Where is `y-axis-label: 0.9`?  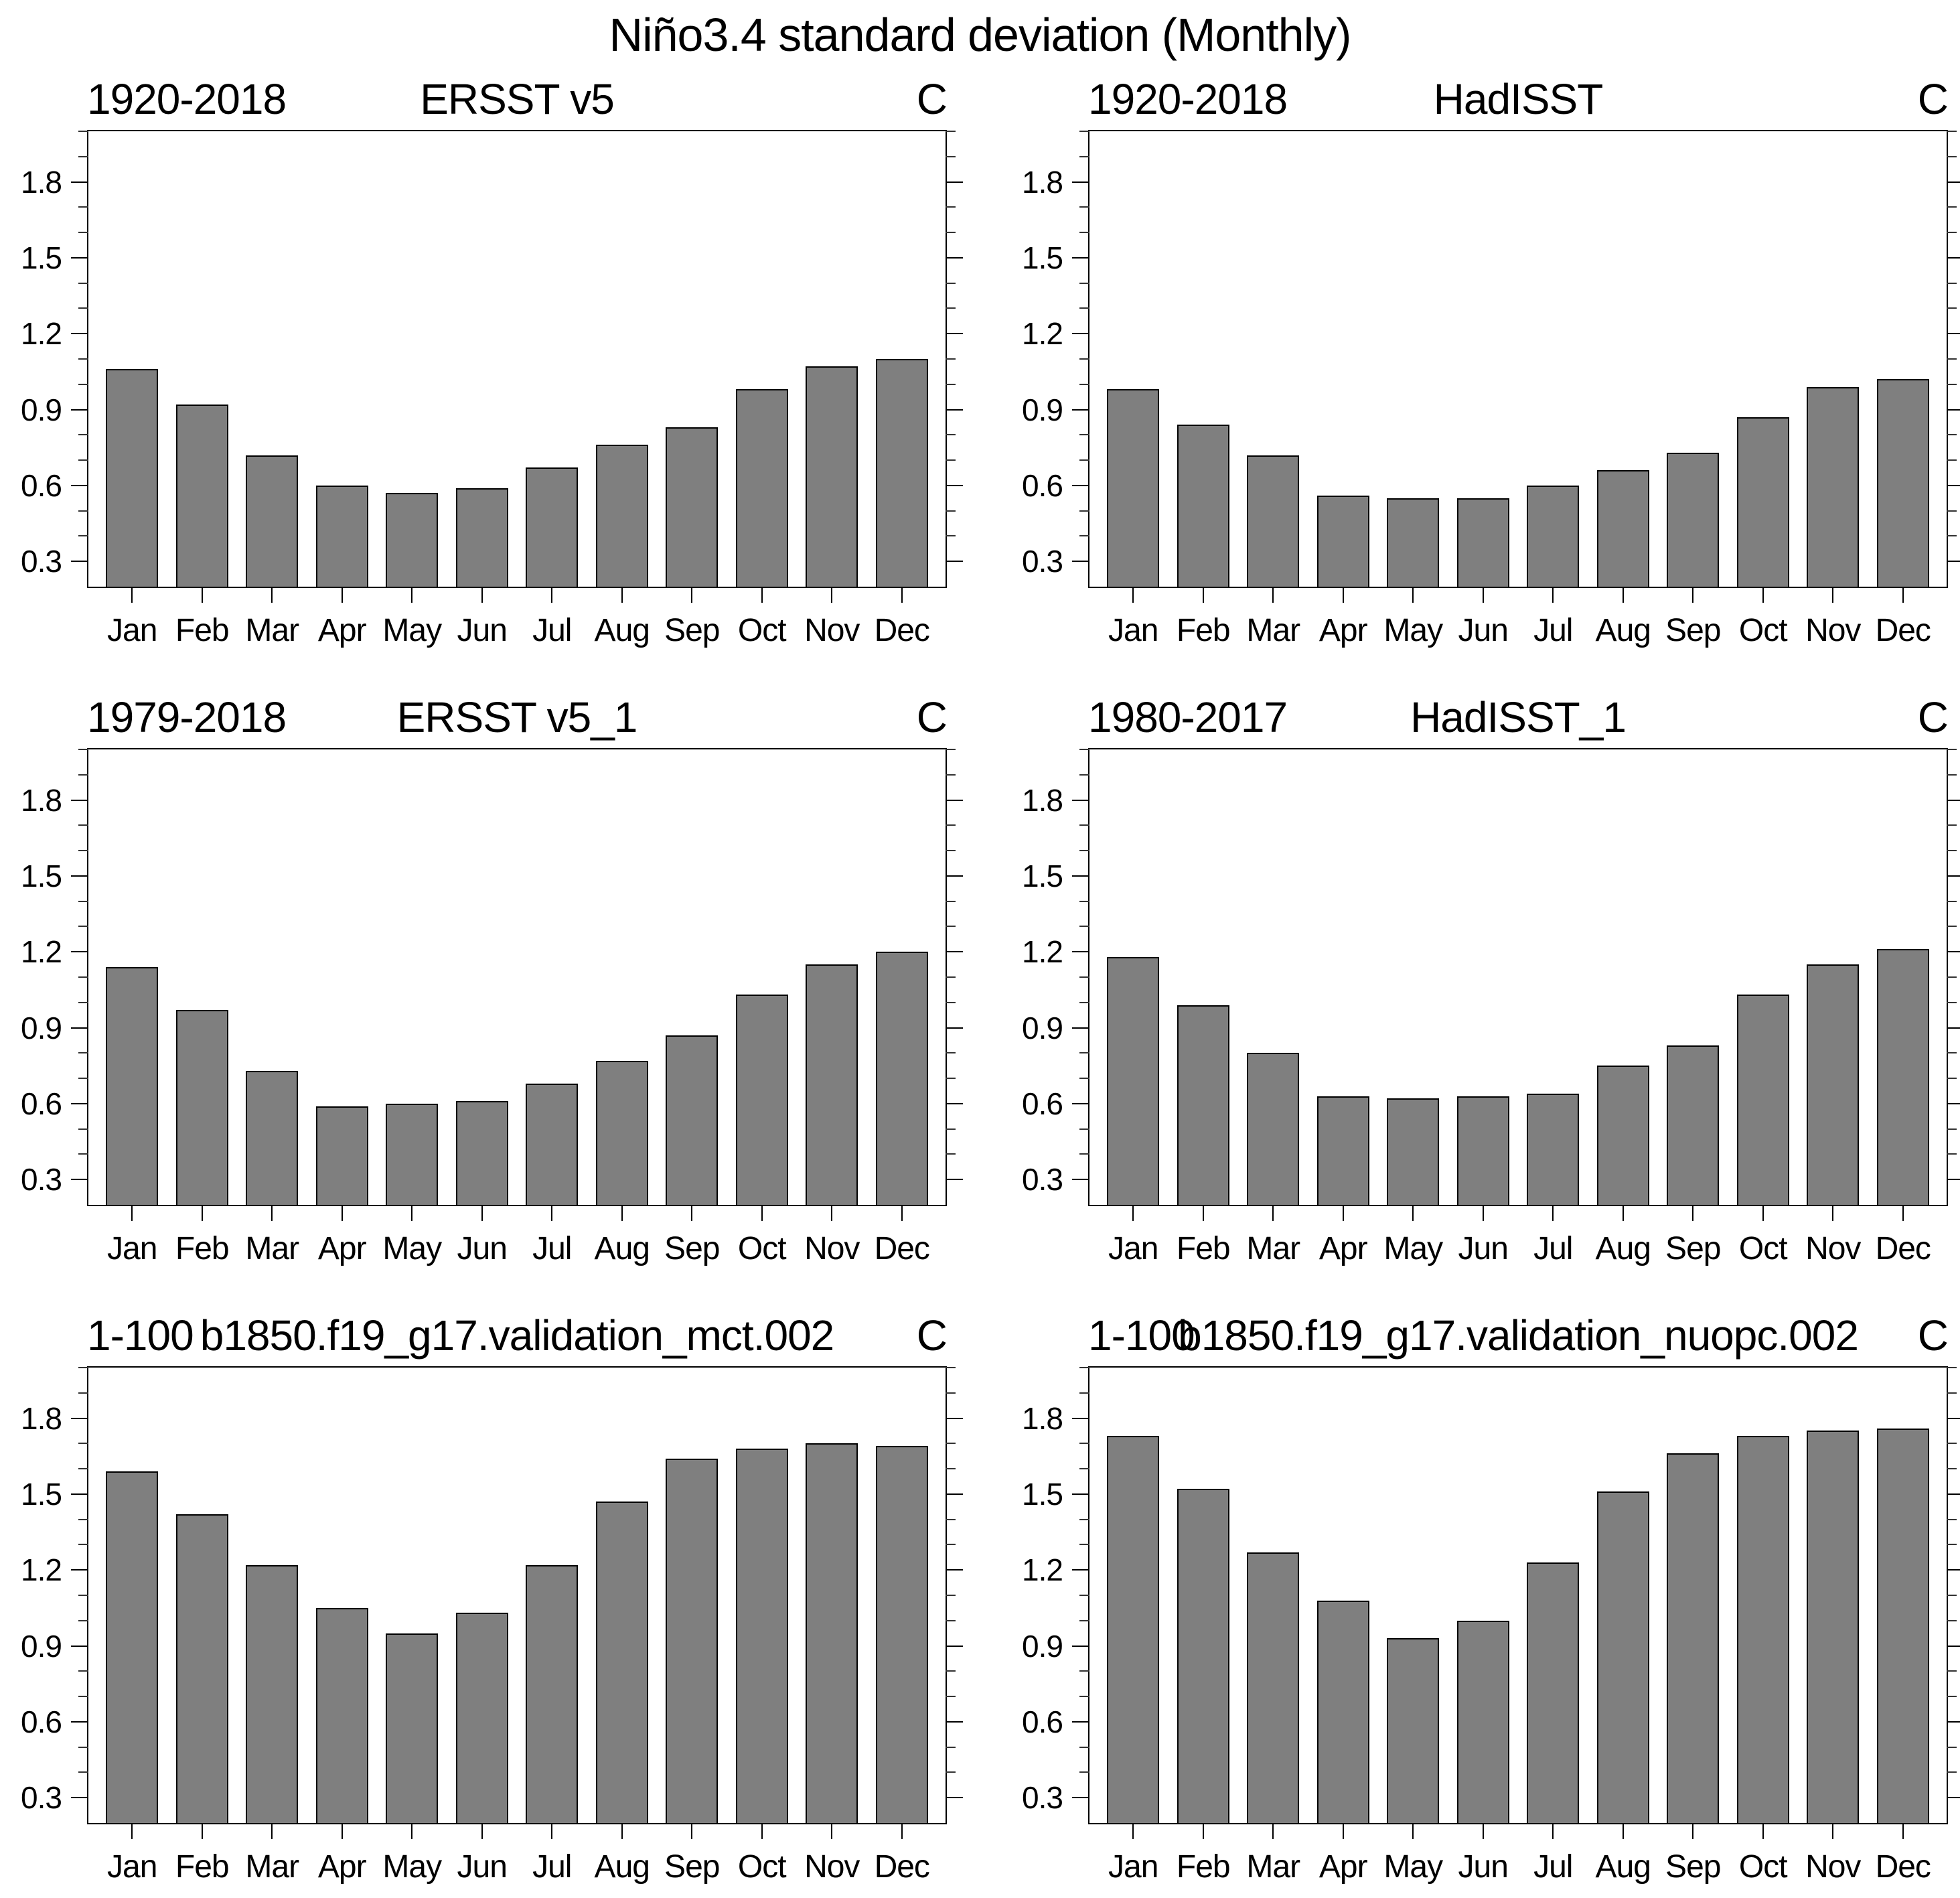
y-axis-label: 0.9 is located at coordinates (1042, 1646).